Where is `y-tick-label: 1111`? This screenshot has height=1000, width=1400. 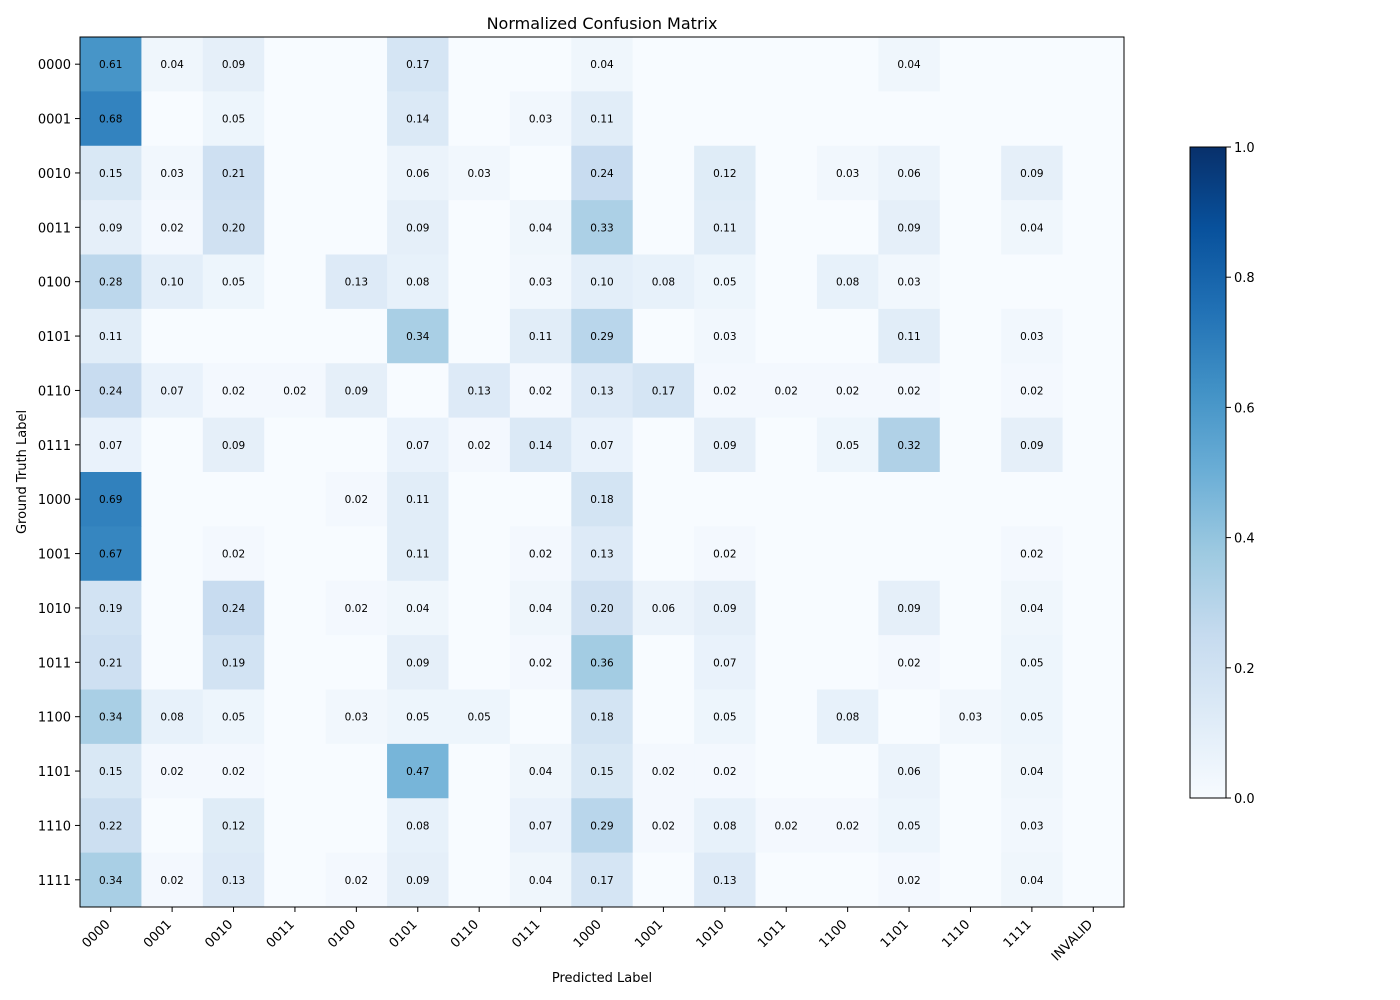 y-tick-label: 1111 is located at coordinates (54, 881).